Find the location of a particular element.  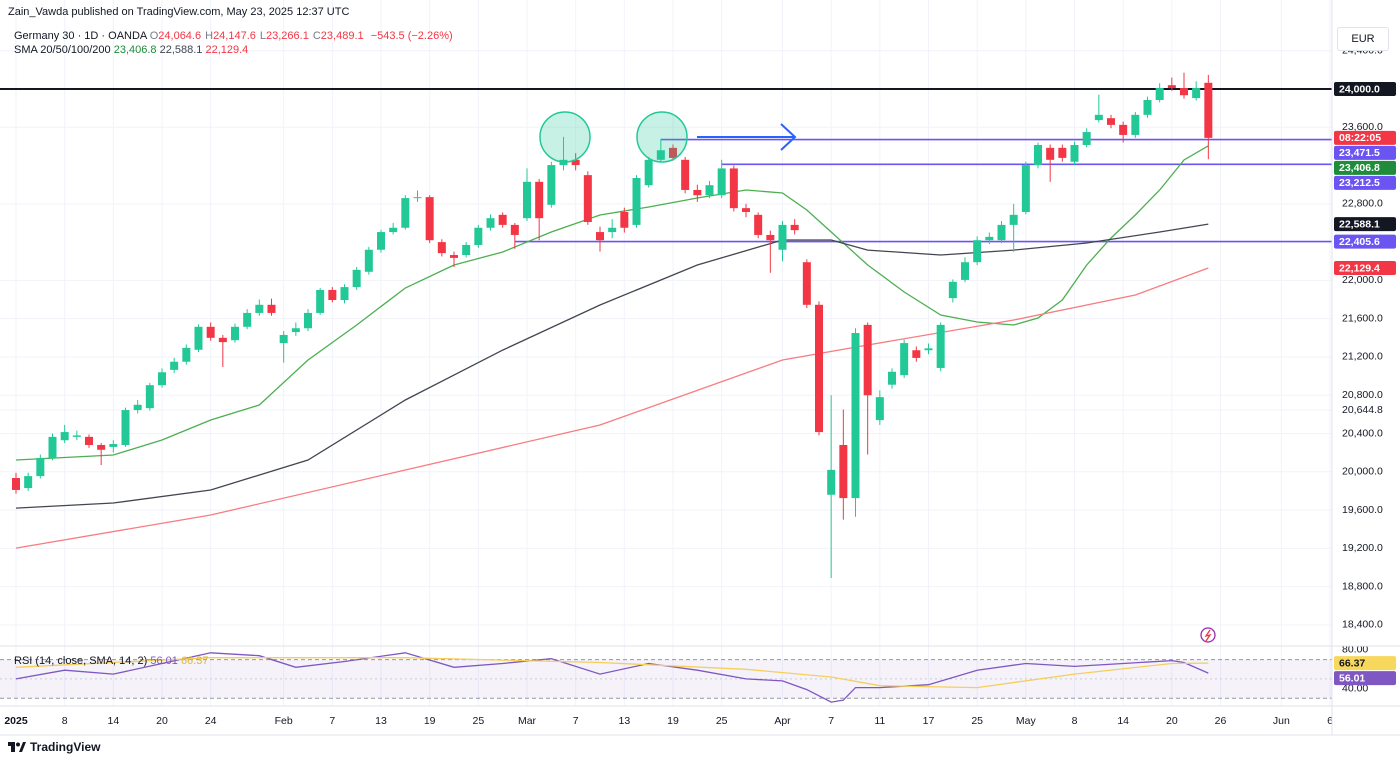

brand-logo is located at coordinates (17, 747).